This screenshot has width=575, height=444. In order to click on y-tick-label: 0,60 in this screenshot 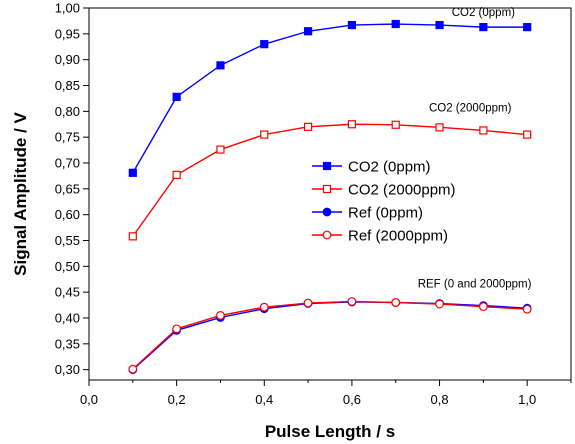, I will do `click(67, 214)`.